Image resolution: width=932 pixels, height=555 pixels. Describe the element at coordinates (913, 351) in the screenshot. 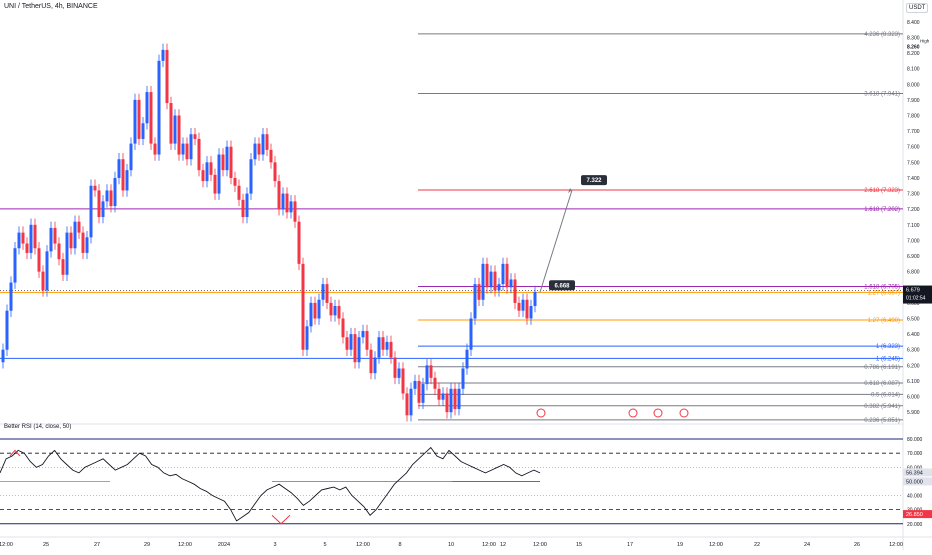

I see `price-tick-label: 6.300` at that location.